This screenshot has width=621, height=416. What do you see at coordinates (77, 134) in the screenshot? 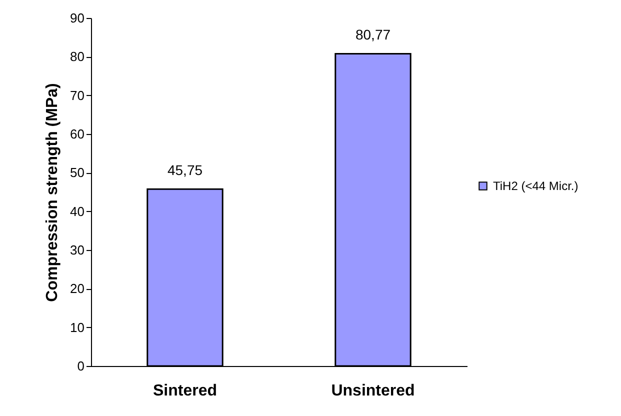
I see `y-tick-label: 60` at bounding box center [77, 134].